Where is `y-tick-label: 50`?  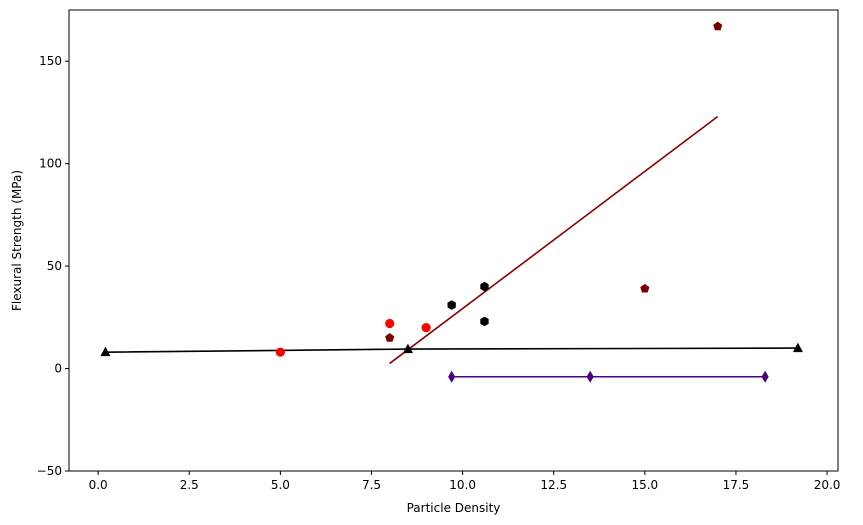 y-tick-label: 50 is located at coordinates (54, 266).